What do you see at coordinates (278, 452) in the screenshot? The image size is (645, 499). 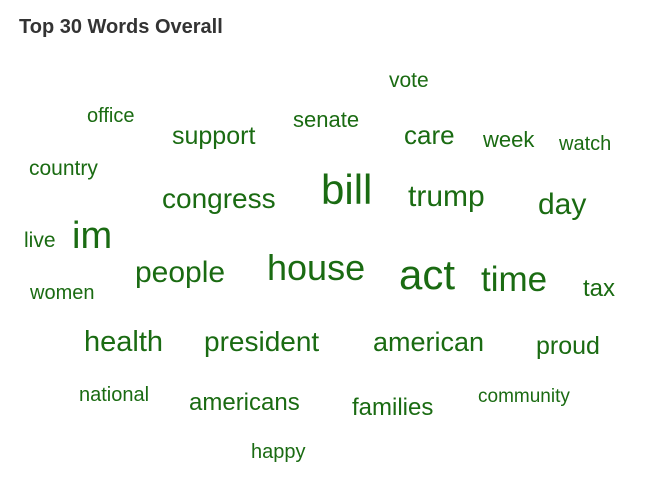 I see `word-happy: happy` at bounding box center [278, 452].